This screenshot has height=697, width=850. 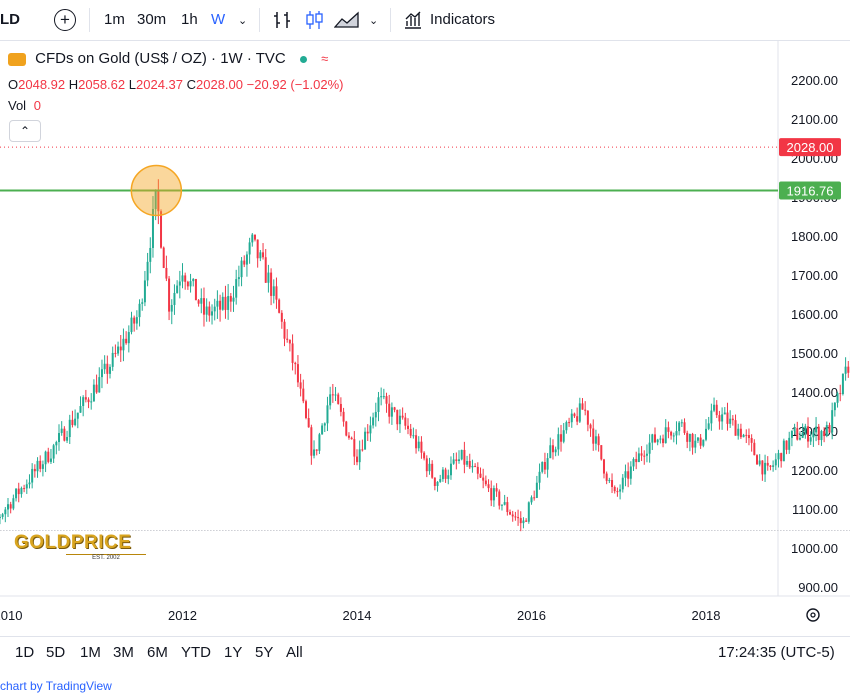 What do you see at coordinates (294, 652) in the screenshot?
I see `range-all: All` at bounding box center [294, 652].